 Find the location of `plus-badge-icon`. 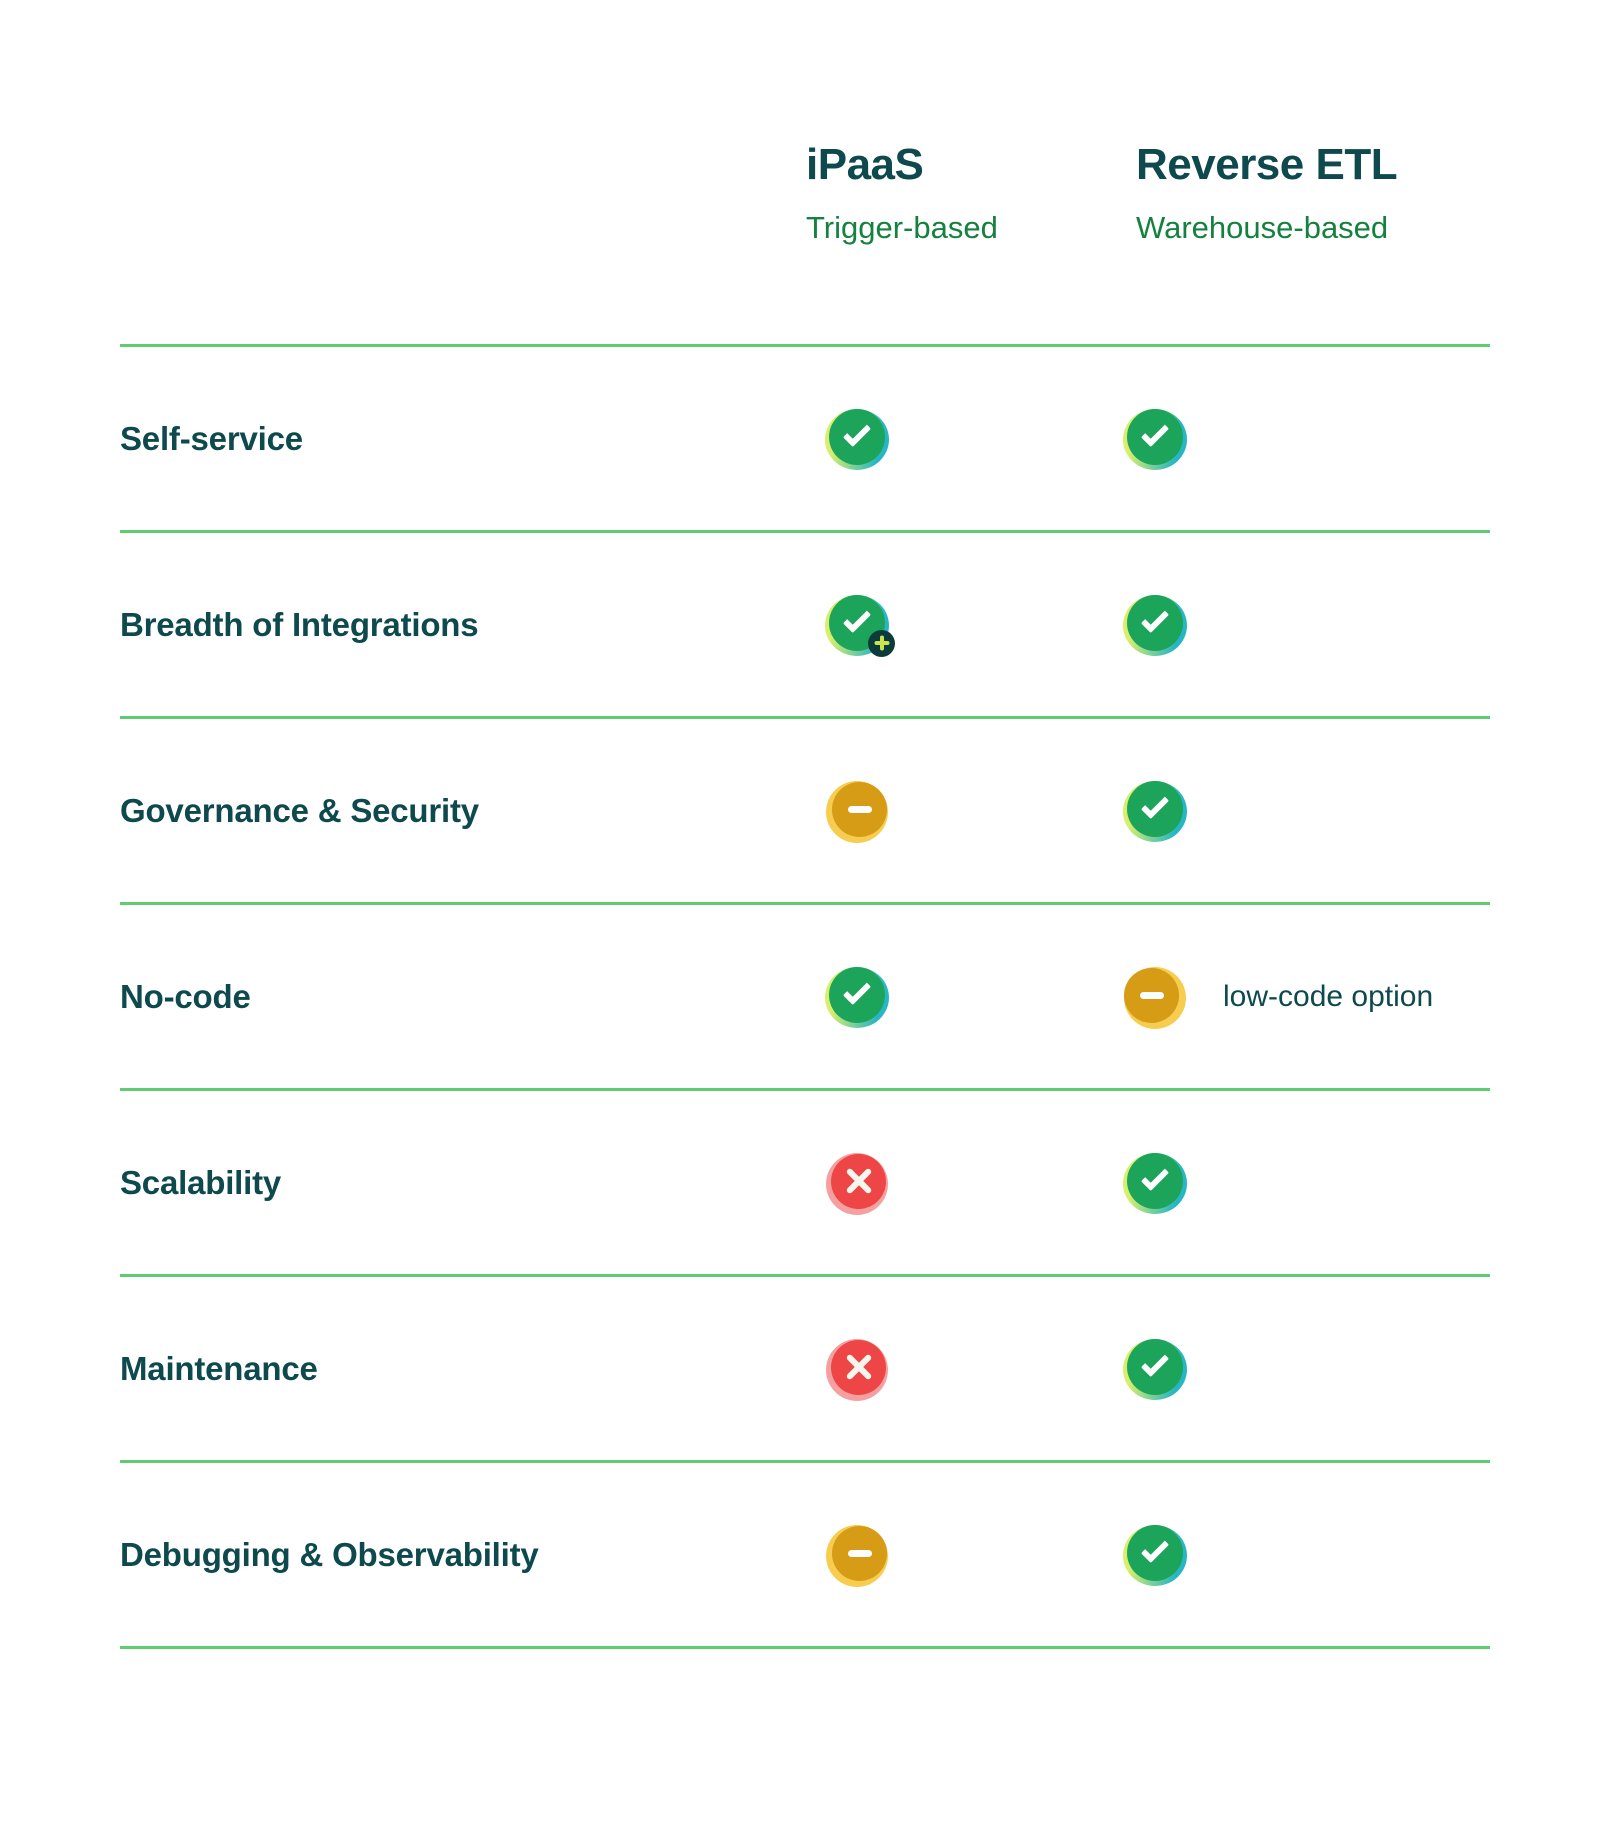

plus-badge-icon is located at coordinates (881, 643).